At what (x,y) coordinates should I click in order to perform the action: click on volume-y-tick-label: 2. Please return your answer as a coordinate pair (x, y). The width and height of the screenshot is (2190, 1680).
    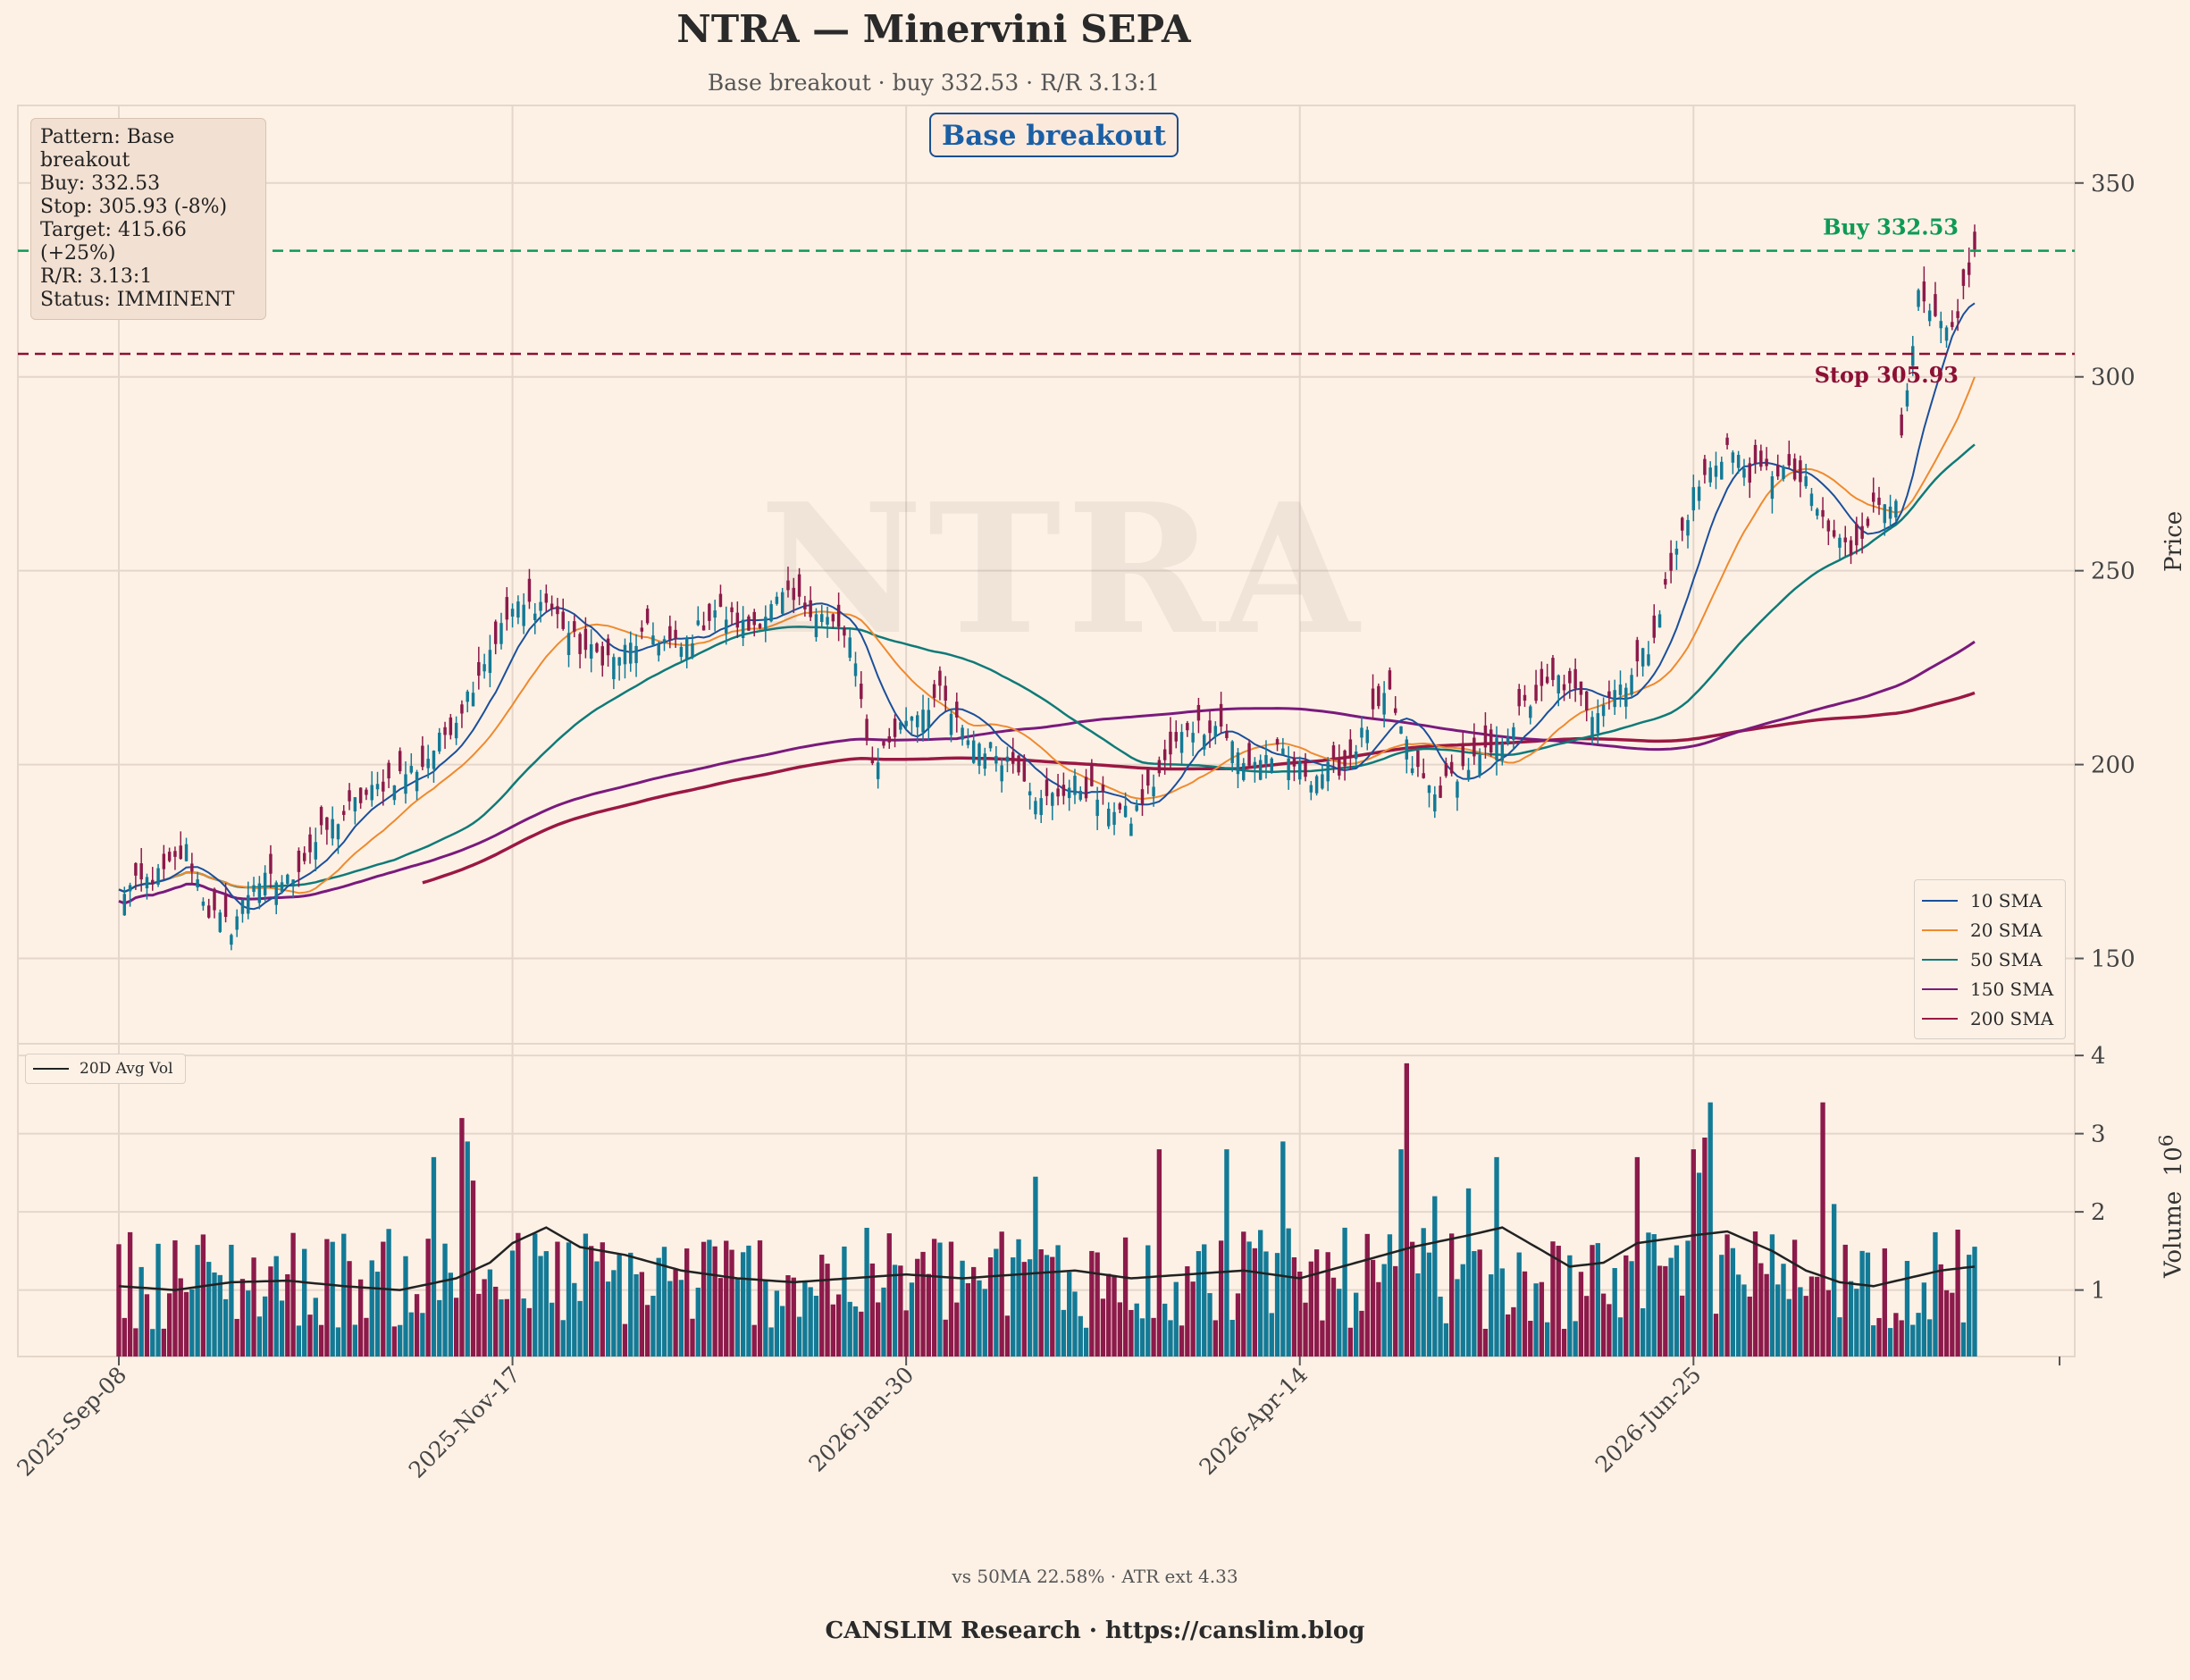
    Looking at the image, I should click on (2098, 1212).